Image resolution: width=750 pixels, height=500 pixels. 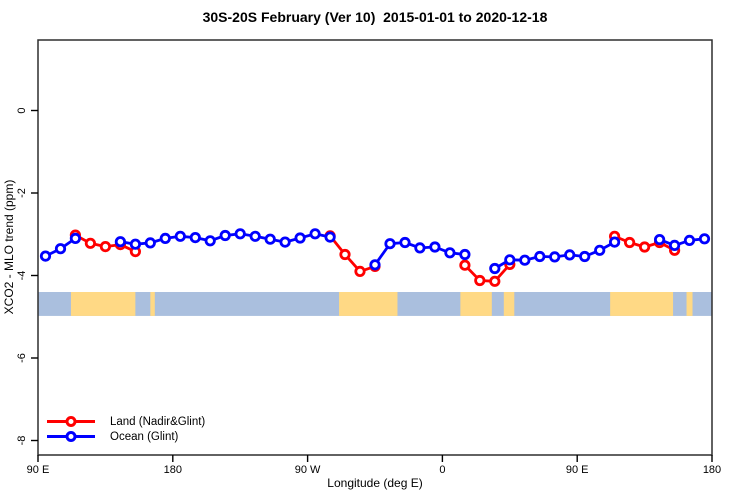 What do you see at coordinates (308, 470) in the screenshot?
I see `x-tick-label: 90 W` at bounding box center [308, 470].